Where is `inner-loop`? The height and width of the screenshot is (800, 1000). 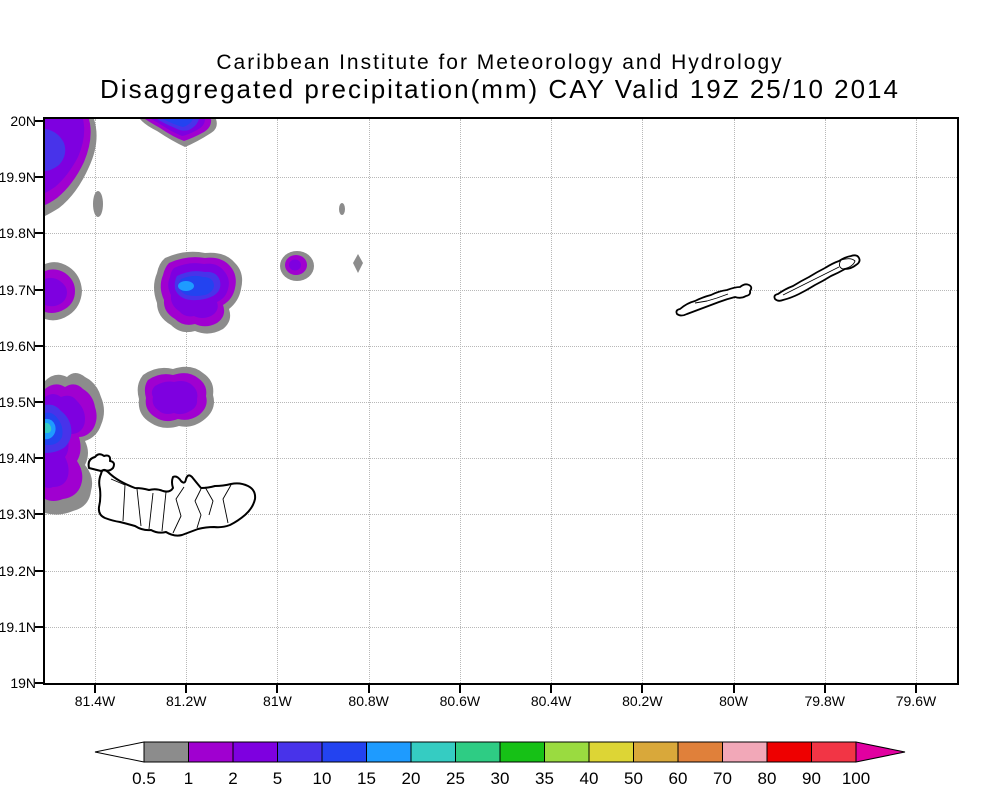 inner-loop is located at coordinates (847, 264).